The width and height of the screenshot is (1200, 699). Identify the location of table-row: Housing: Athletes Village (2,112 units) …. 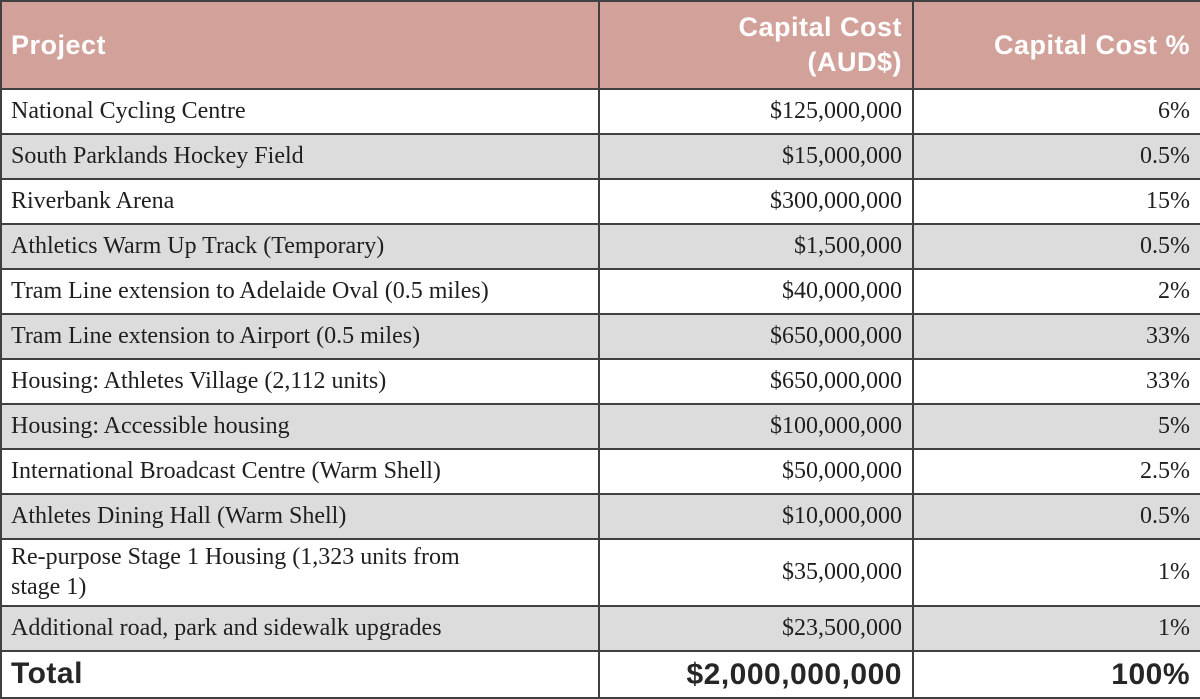
(600, 381).